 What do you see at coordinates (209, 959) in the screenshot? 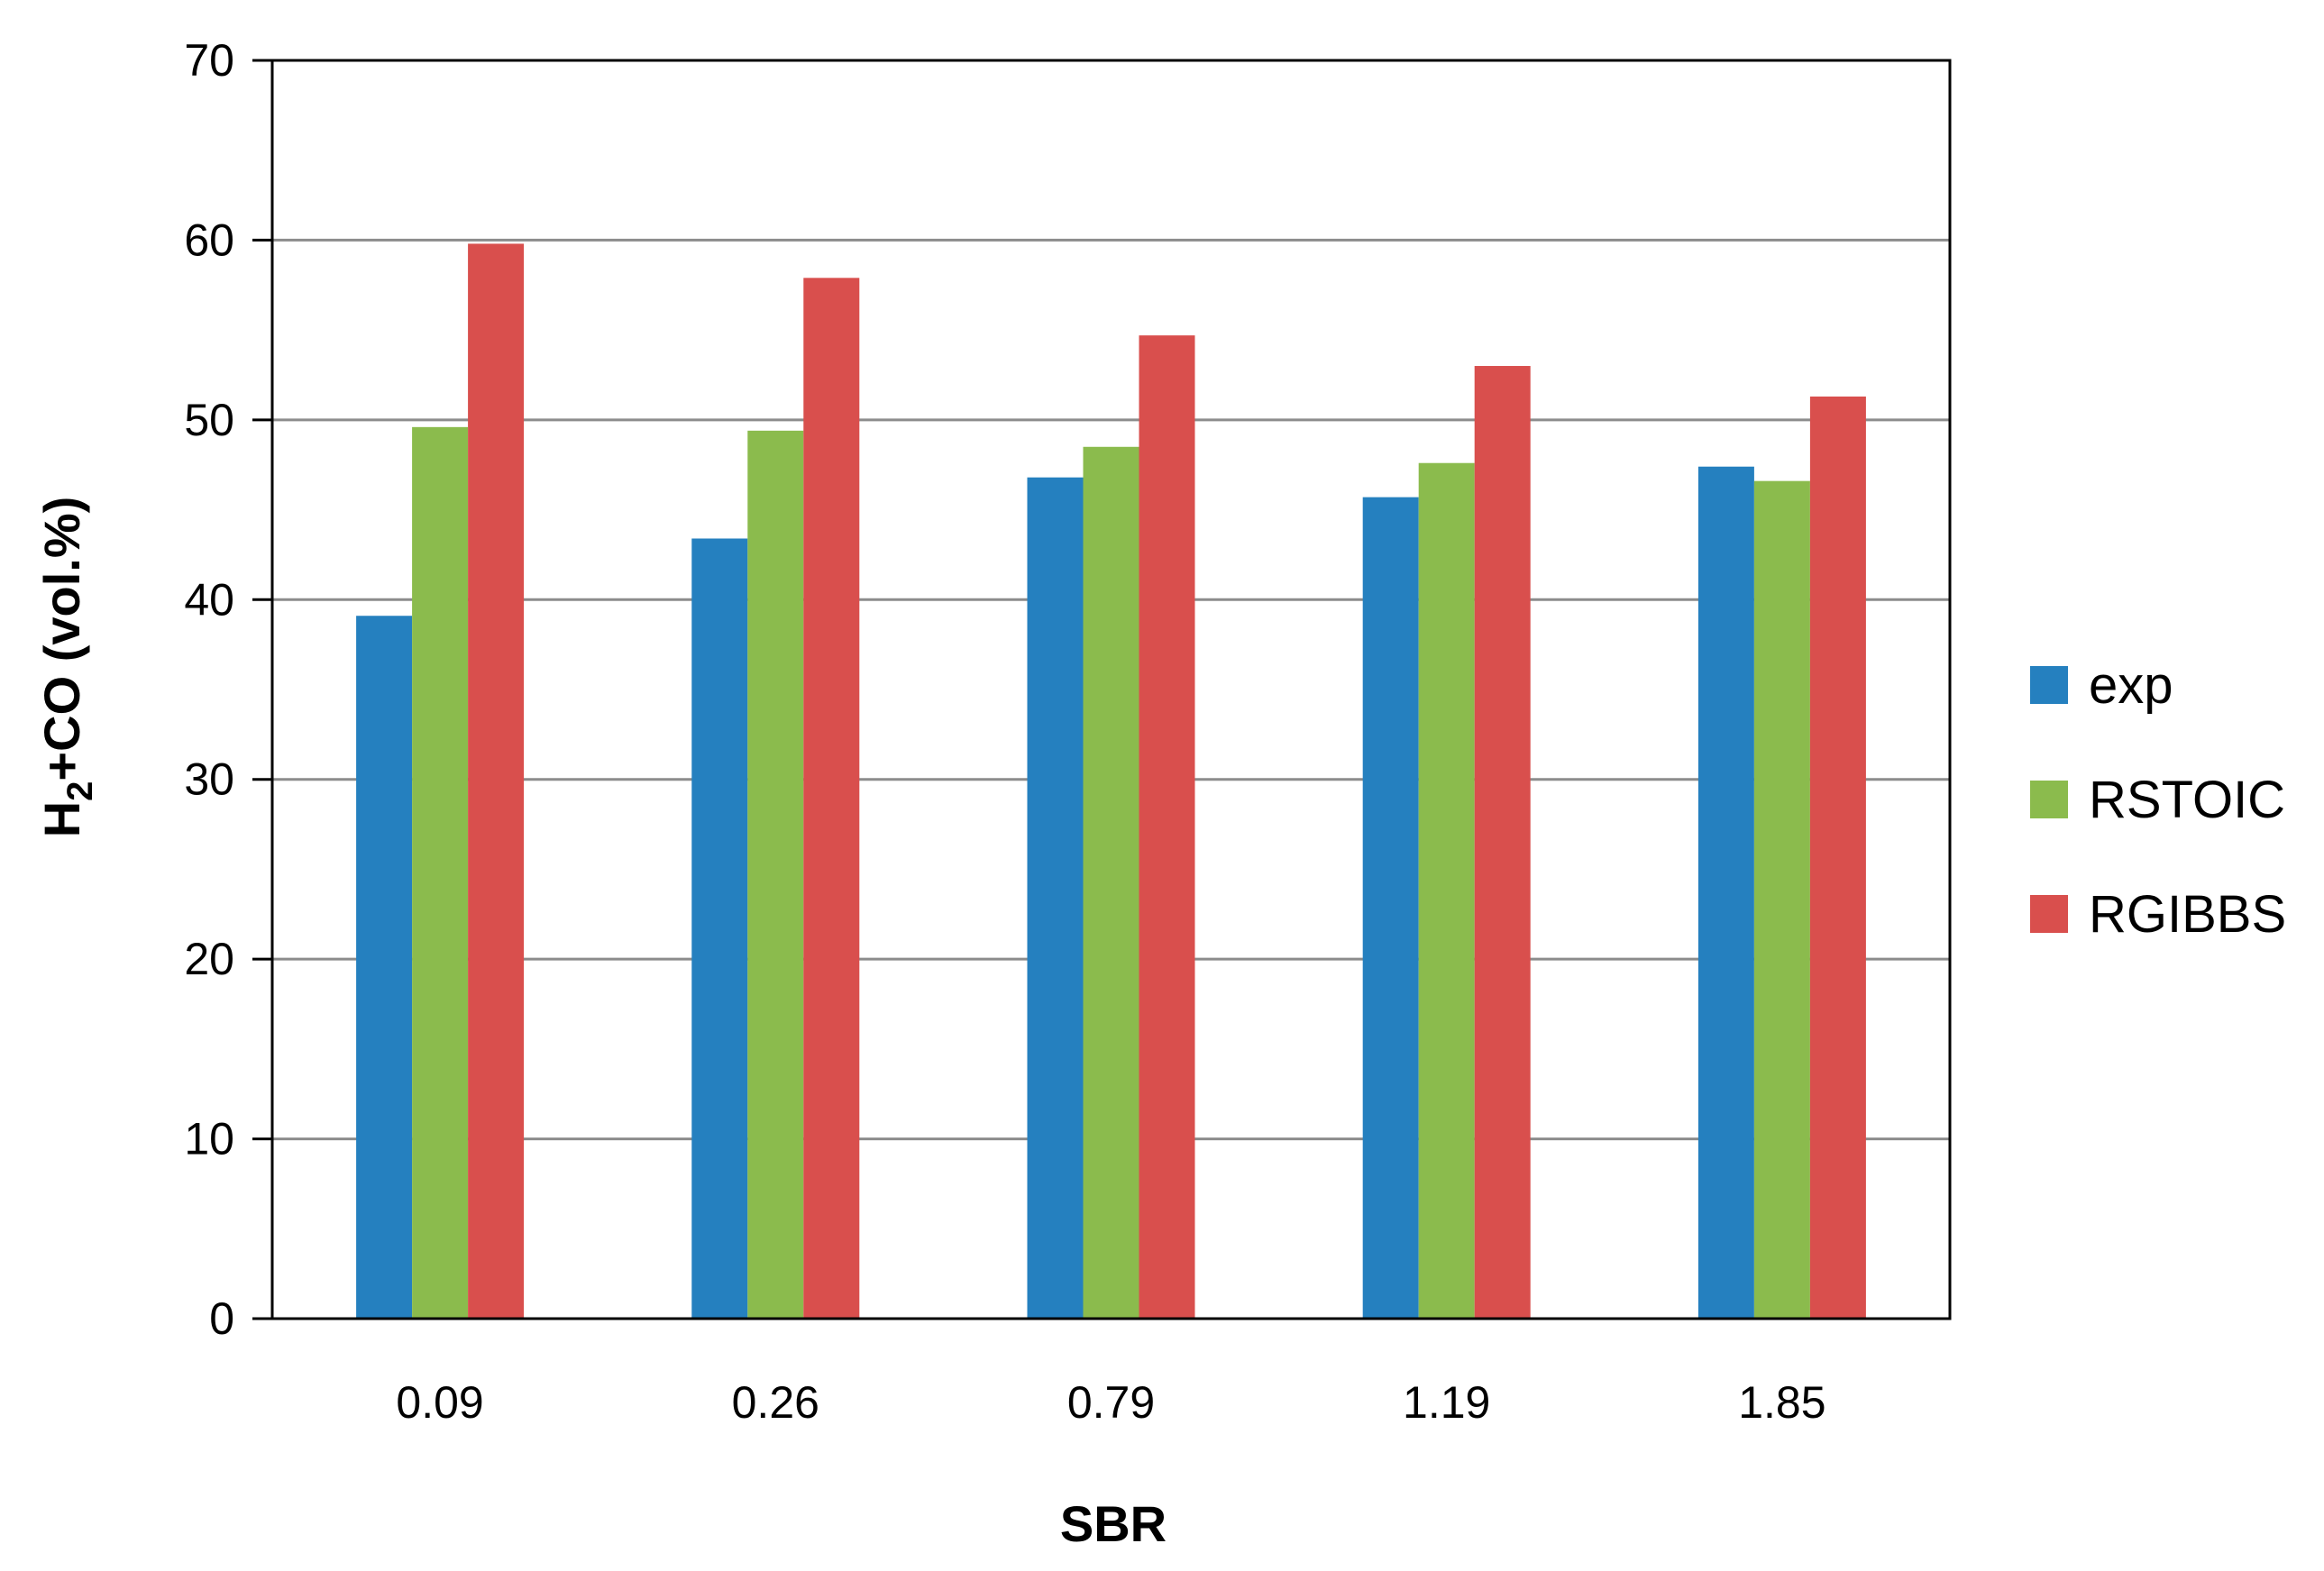
I see `y-tick-label: 20` at bounding box center [209, 959].